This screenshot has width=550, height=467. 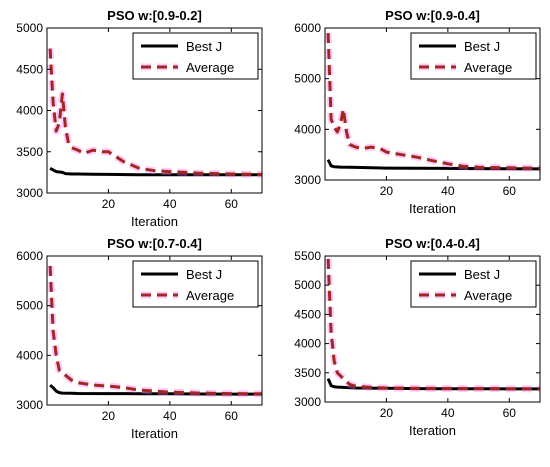 What do you see at coordinates (432, 243) in the screenshot?
I see `chart-title: PSO w:[0.4-0.4]` at bounding box center [432, 243].